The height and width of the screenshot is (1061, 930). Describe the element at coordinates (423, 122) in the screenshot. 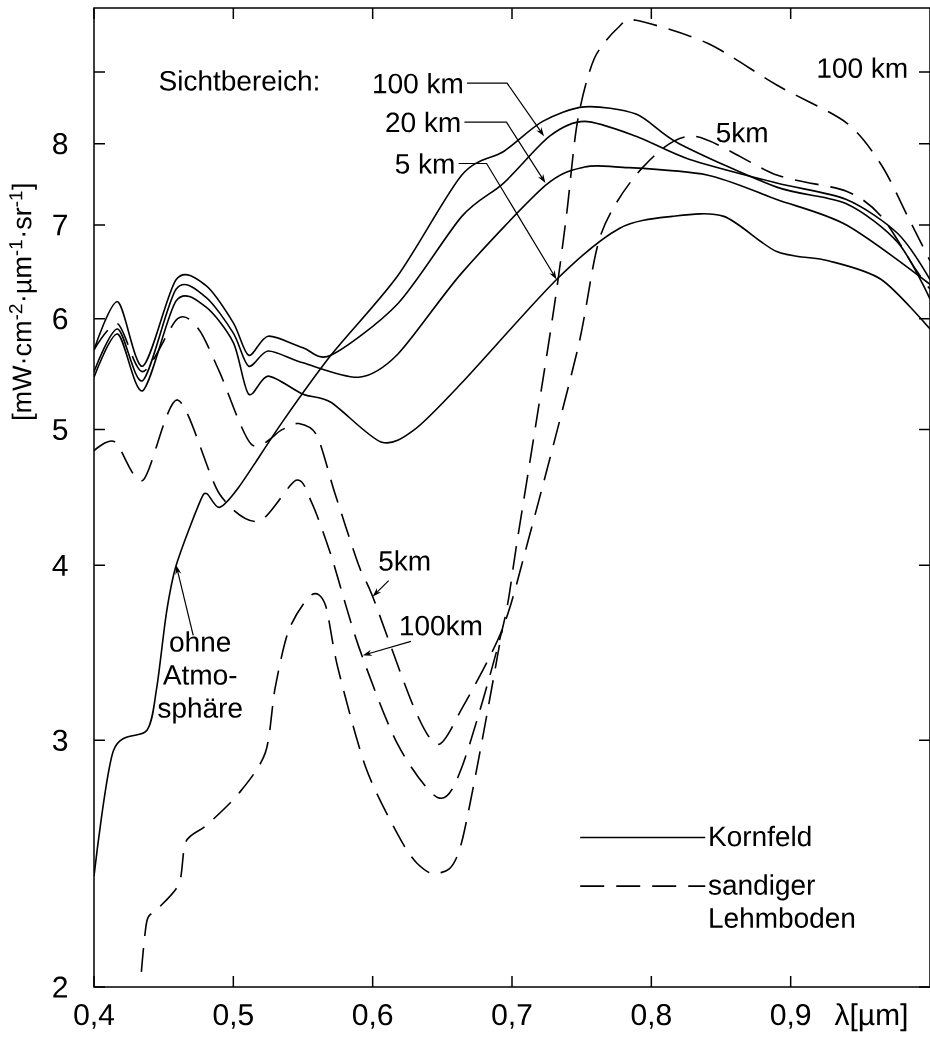

I see `annotation: 20 km` at that location.